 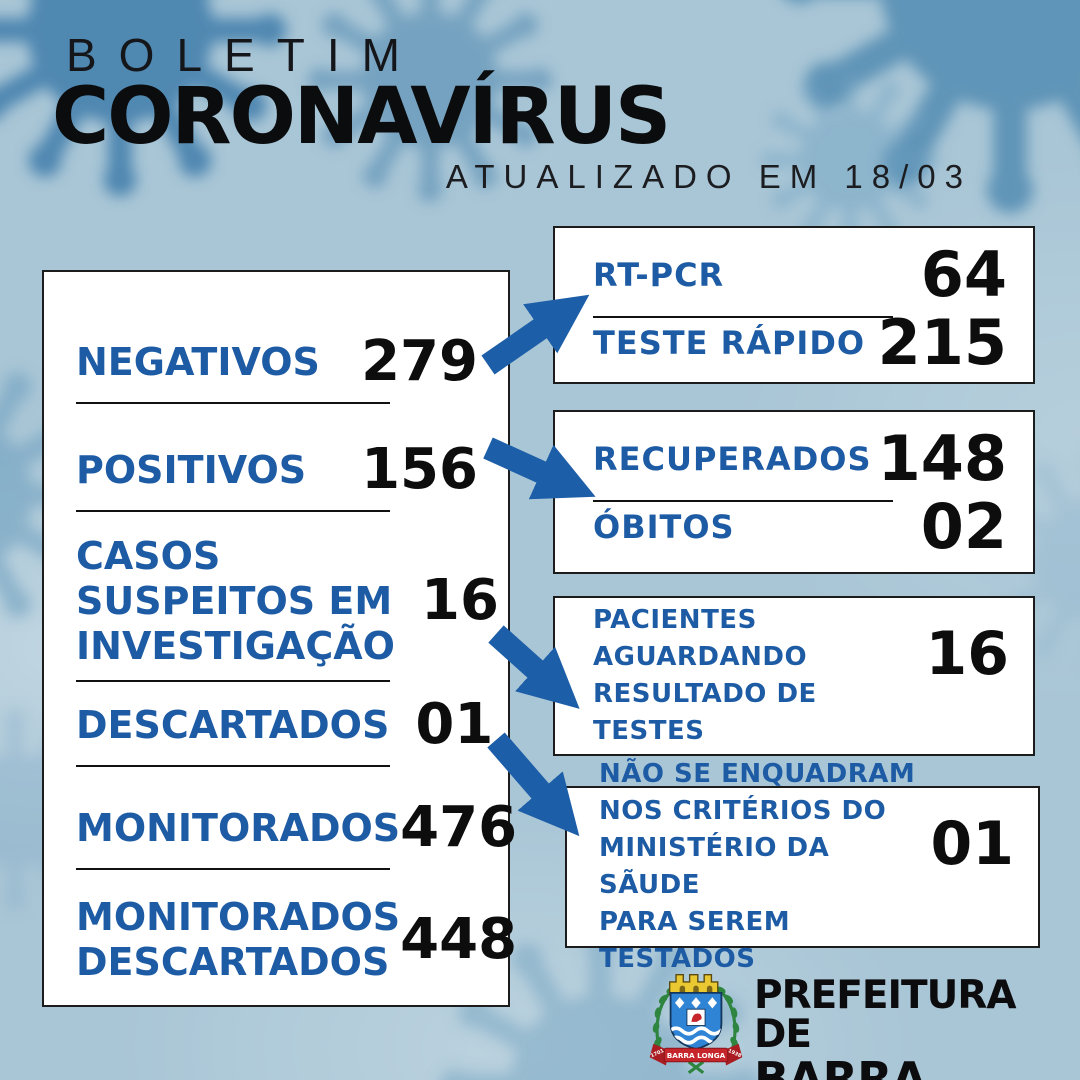 I want to click on stat-label: PACIENTES AGUARDANDO RESULTADO DE TESTES, so click(x=705, y=675).